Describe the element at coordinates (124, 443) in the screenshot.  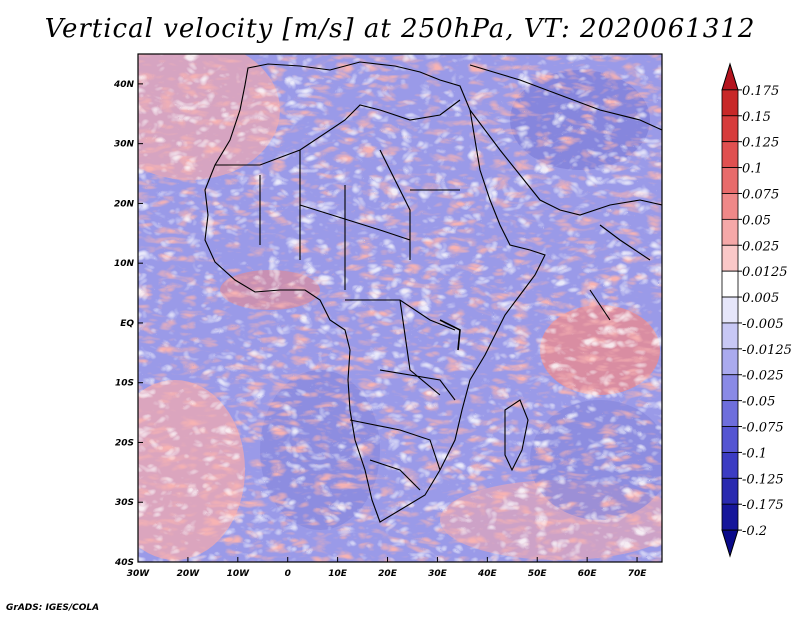
I see `y-tick-label: 20S` at that location.